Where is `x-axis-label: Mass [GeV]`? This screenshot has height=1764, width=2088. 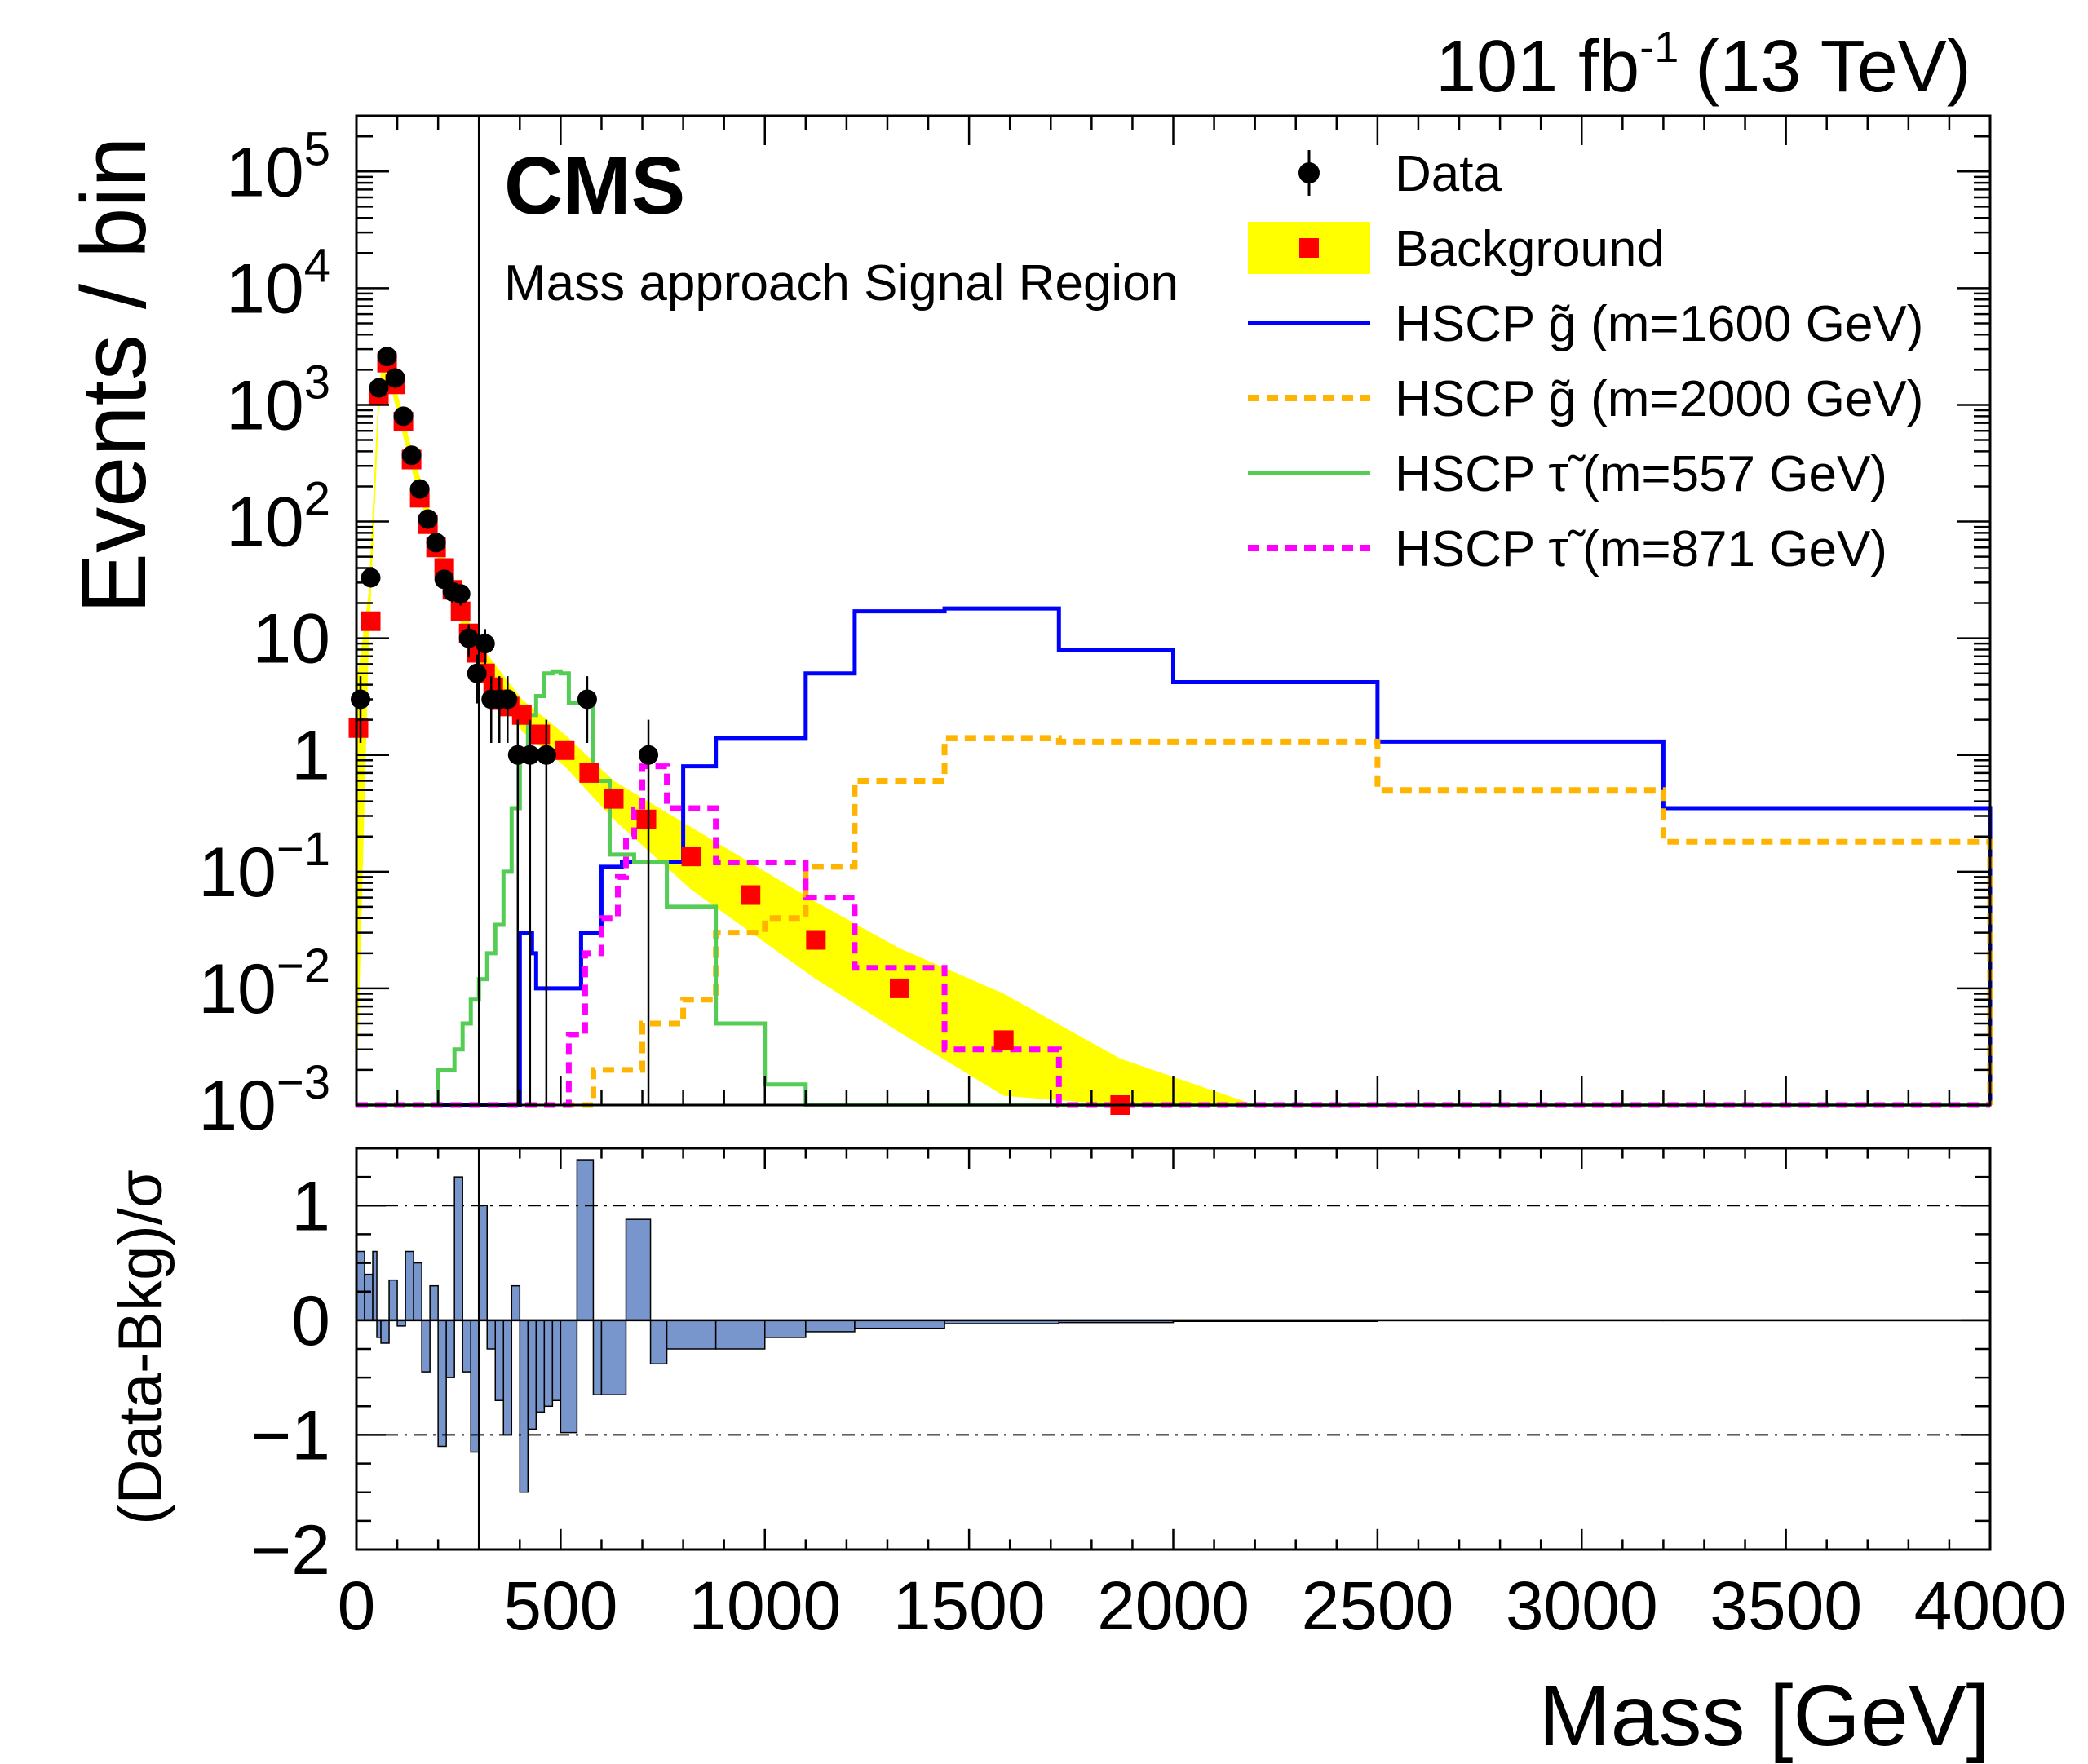 x-axis-label: Mass [GeV] is located at coordinates (1764, 1716).